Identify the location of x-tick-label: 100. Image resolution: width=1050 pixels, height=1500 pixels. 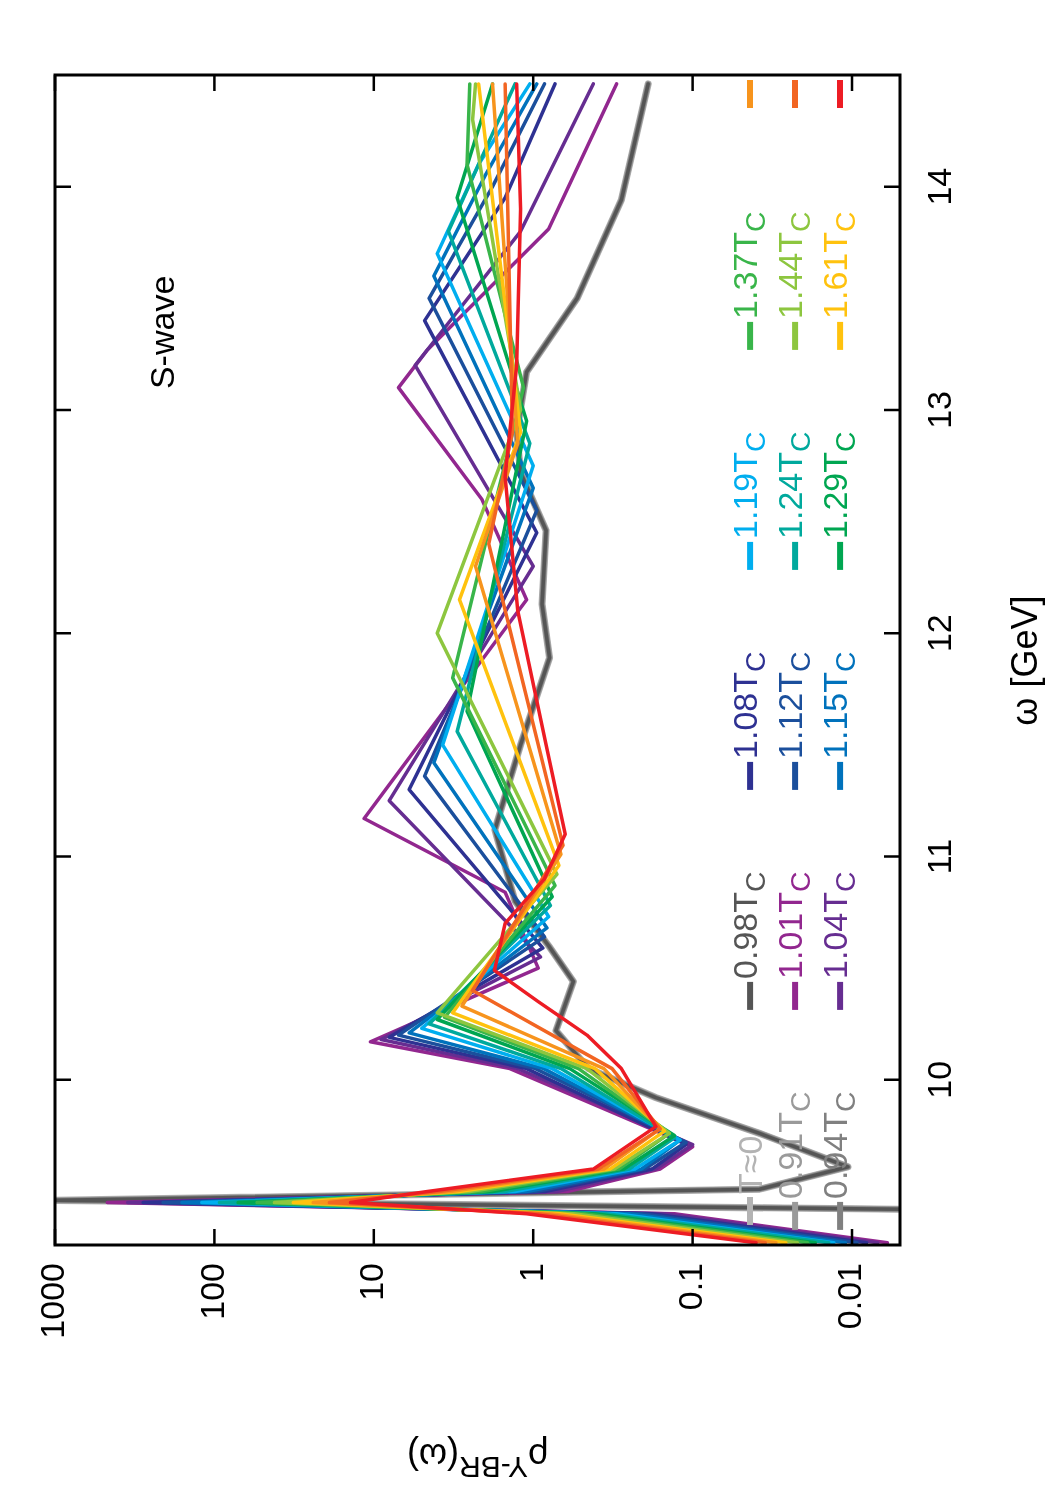
(211, 1291).